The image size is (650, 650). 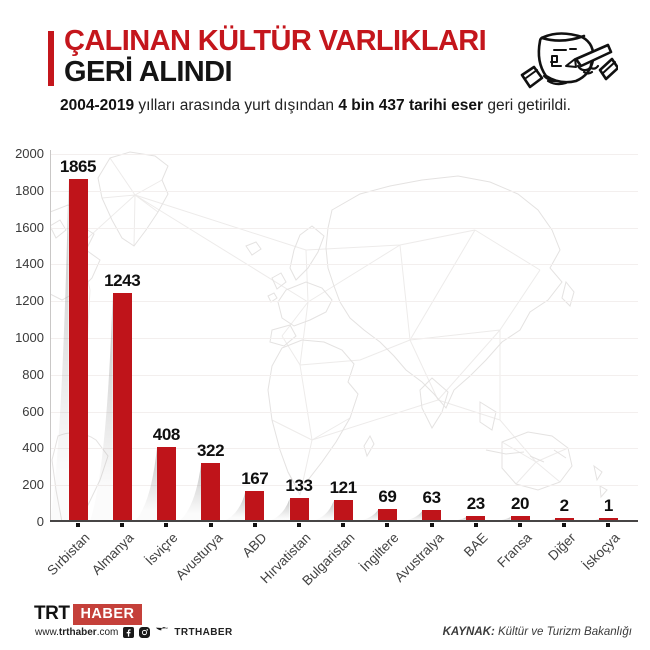 What do you see at coordinates (475, 545) in the screenshot?
I see `bar-category-label: BAE` at bounding box center [475, 545].